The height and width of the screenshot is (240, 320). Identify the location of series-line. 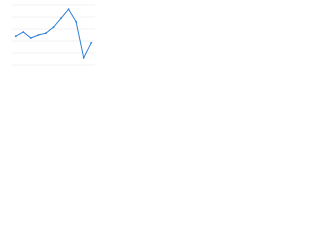
(53, 34).